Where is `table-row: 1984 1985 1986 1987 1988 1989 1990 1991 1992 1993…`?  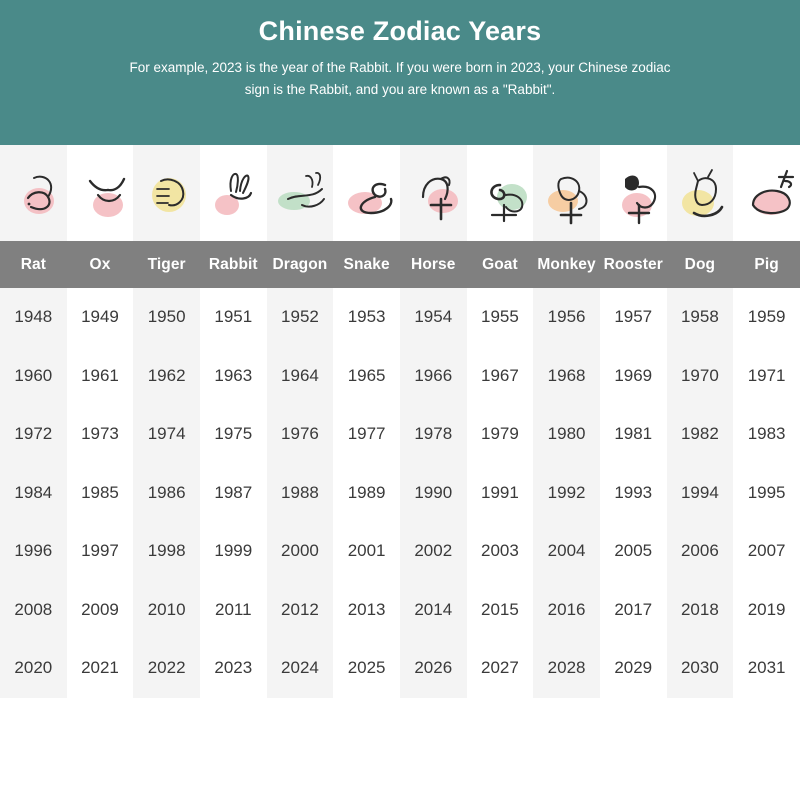 table-row: 1984 1985 1986 1987 1988 1989 1990 1991 1992 1993… is located at coordinates (400, 492).